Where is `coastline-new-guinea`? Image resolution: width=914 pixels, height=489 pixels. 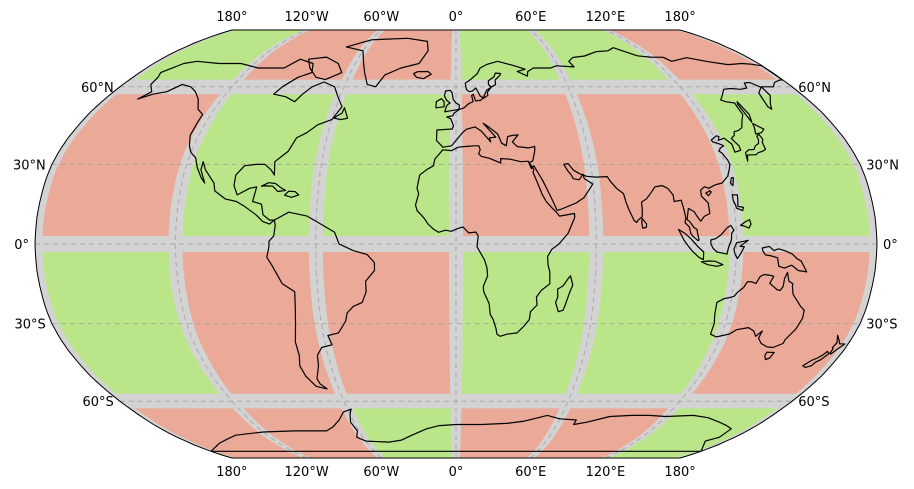 coastline-new-guinea is located at coordinates (784, 259).